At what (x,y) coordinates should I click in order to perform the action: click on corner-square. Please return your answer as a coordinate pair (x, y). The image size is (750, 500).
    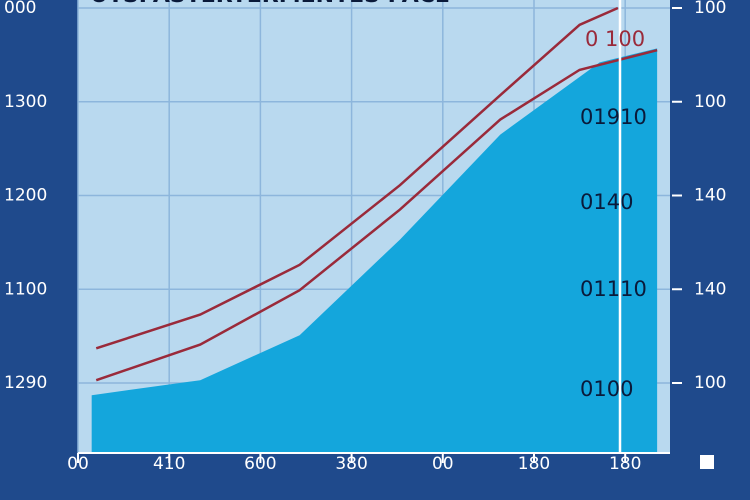
    Looking at the image, I should click on (707, 462).